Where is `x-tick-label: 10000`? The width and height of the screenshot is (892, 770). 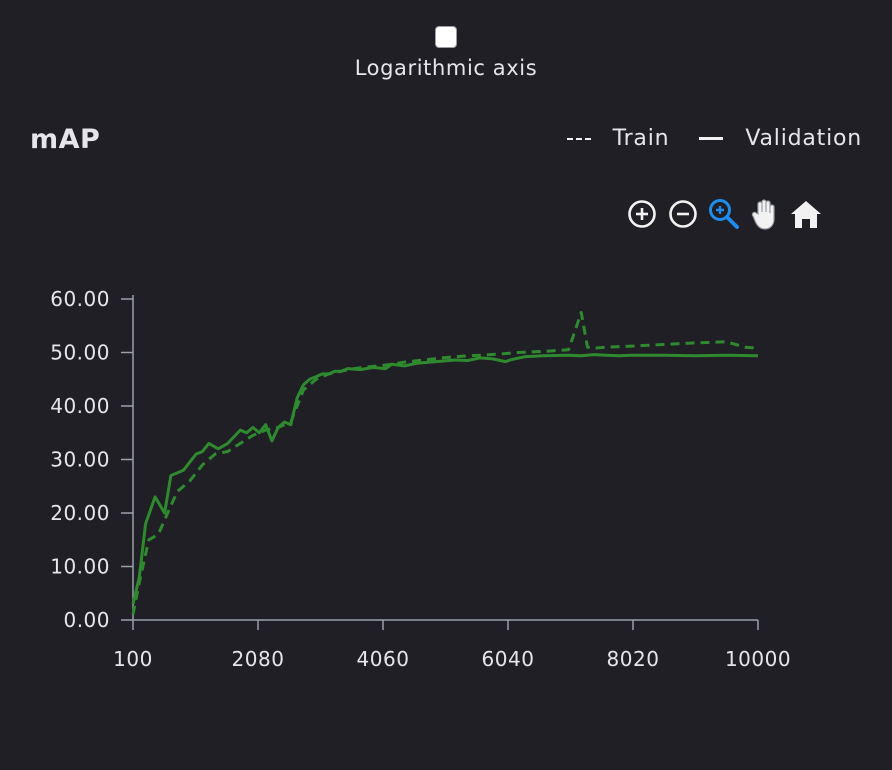 x-tick-label: 10000 is located at coordinates (758, 659).